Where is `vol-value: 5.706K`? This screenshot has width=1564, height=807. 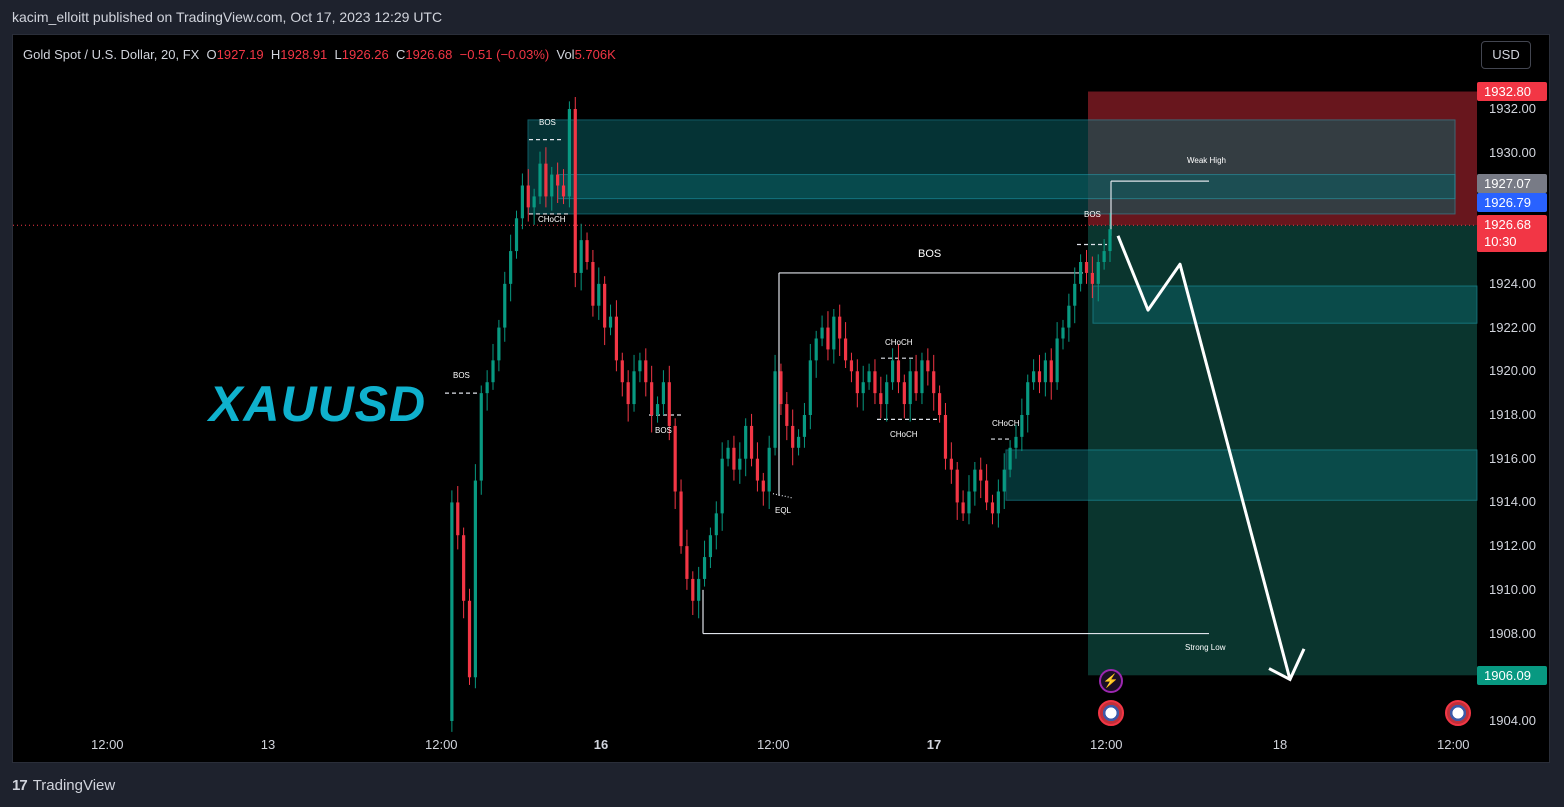 vol-value: 5.706K is located at coordinates (595, 54).